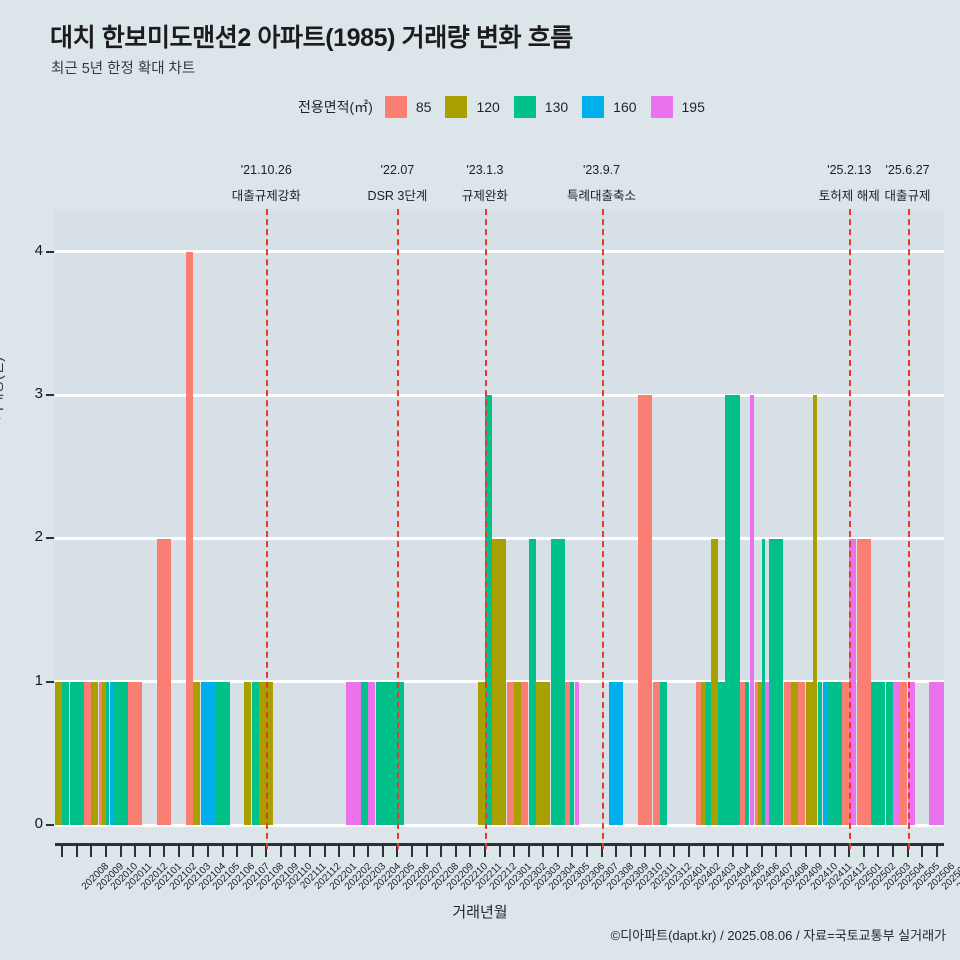 The image size is (960, 960). What do you see at coordinates (38, 250) in the screenshot?
I see `y-tick-label: 4` at bounding box center [38, 250].